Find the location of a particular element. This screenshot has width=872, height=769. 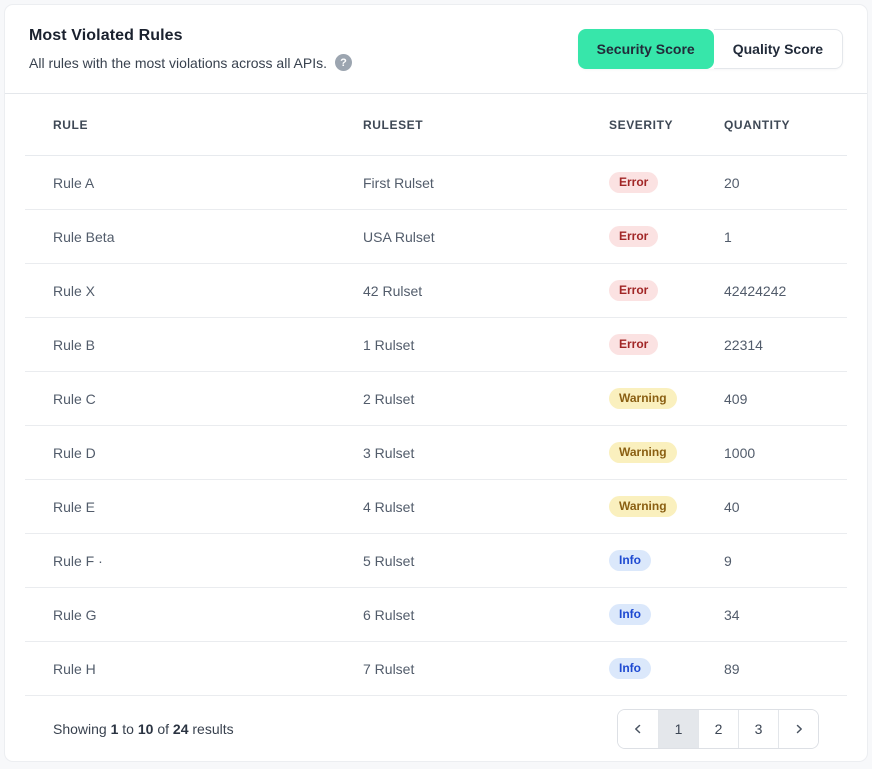

ruleset-cell: 5 Rulset is located at coordinates (389, 560).